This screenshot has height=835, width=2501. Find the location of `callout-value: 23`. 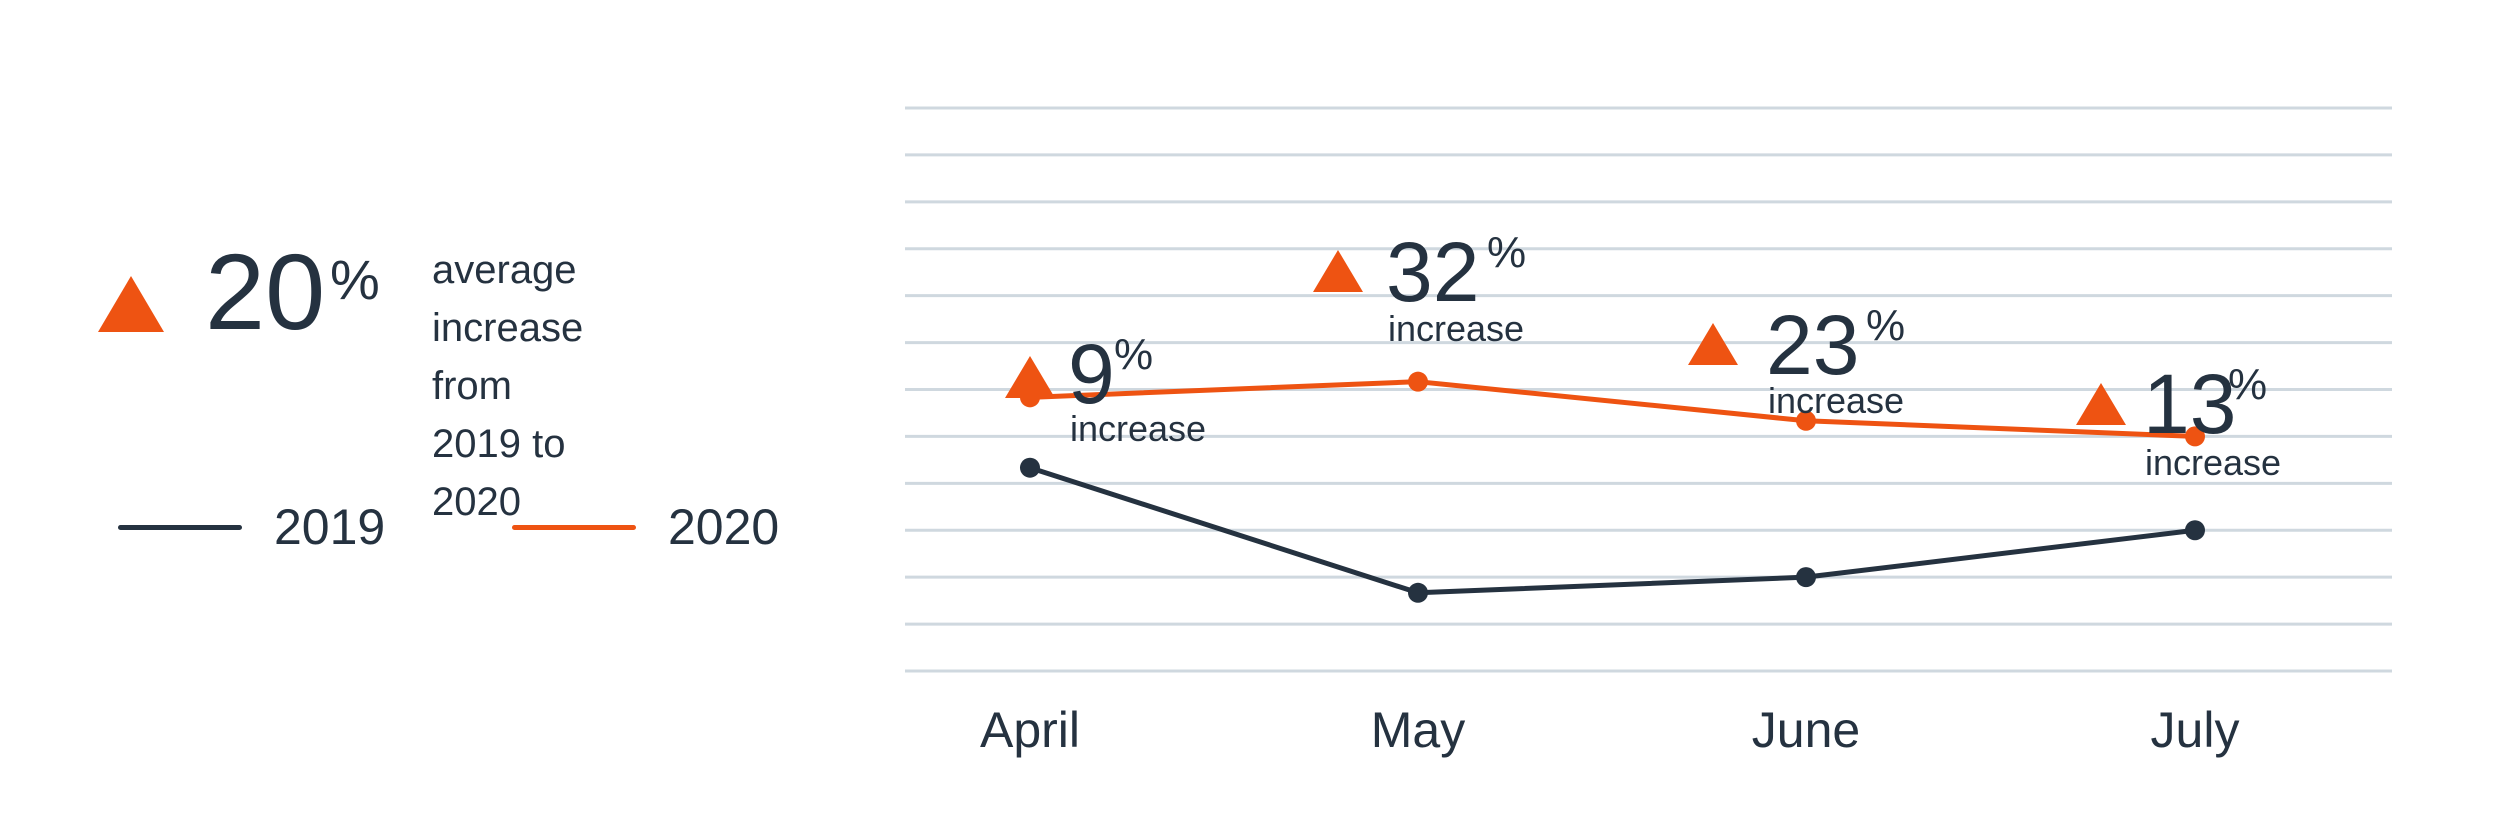

callout-value: 23 is located at coordinates (1812, 345).